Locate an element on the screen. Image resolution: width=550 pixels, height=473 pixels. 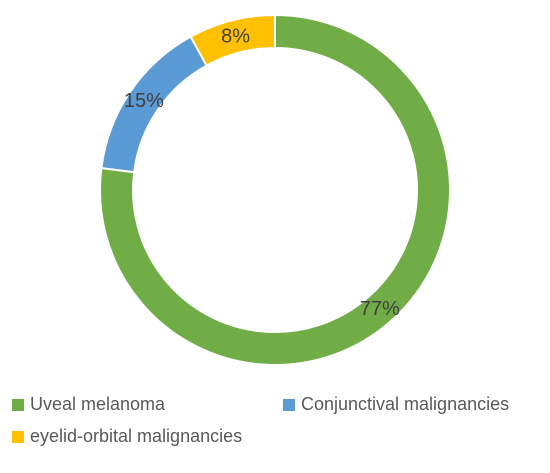
legend-label-uveal-melanoma: Uveal melanoma is located at coordinates (98, 404).